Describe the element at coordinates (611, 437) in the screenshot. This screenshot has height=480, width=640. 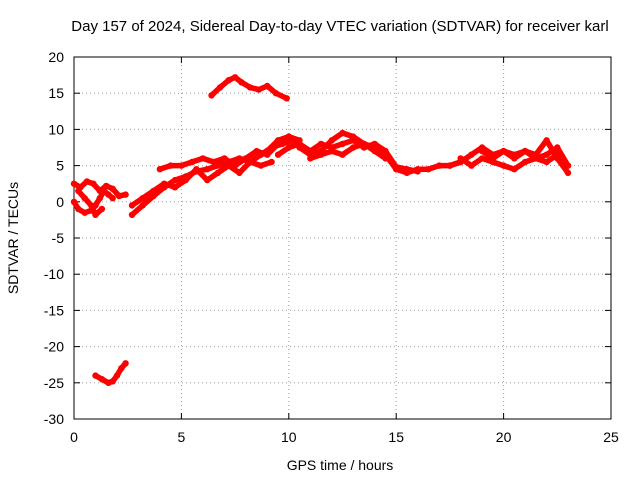
I see `x-tick-label: 25` at that location.